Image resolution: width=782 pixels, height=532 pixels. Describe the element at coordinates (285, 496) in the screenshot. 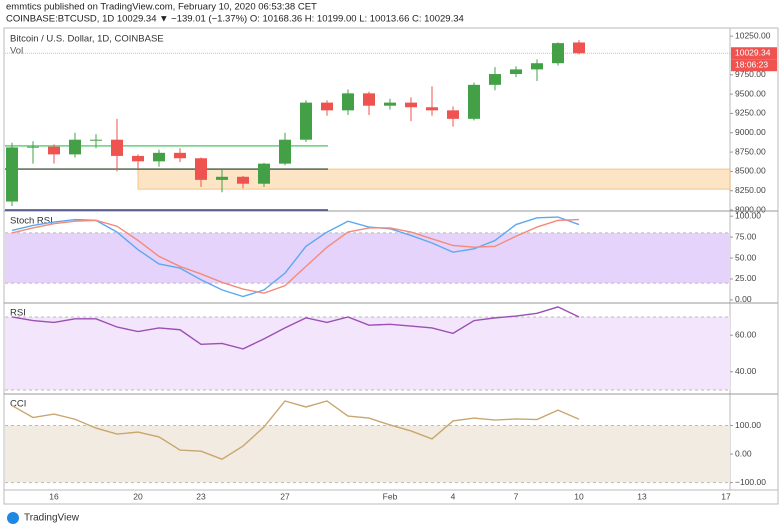

I see `x-tick-label: 27` at that location.